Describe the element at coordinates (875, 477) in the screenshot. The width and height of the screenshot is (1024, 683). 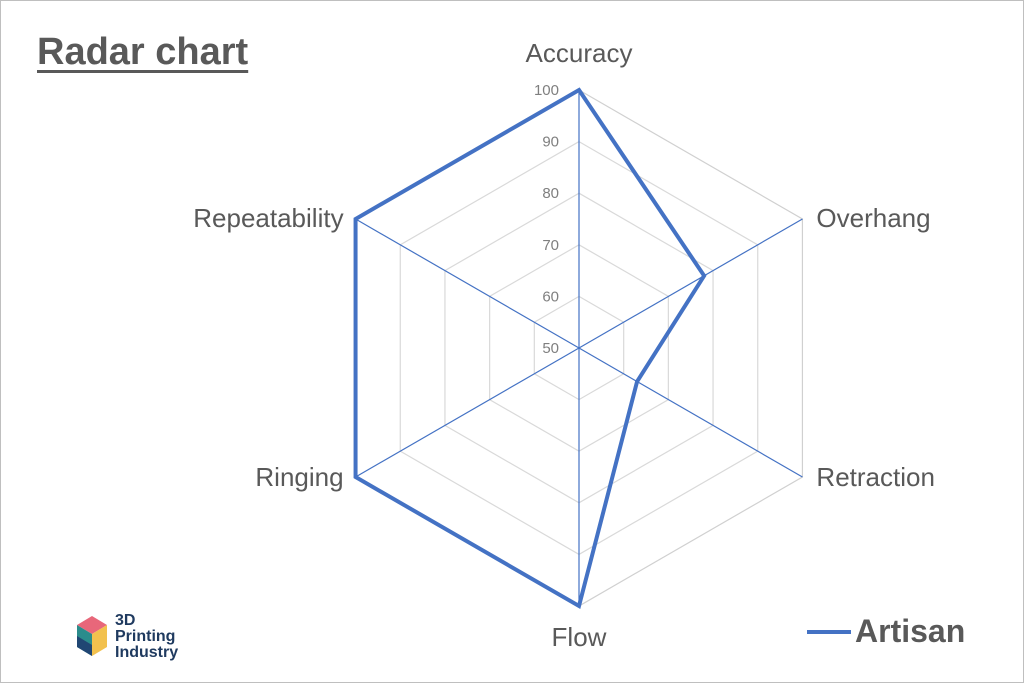
I see `axis-label-retraction: Retraction` at that location.